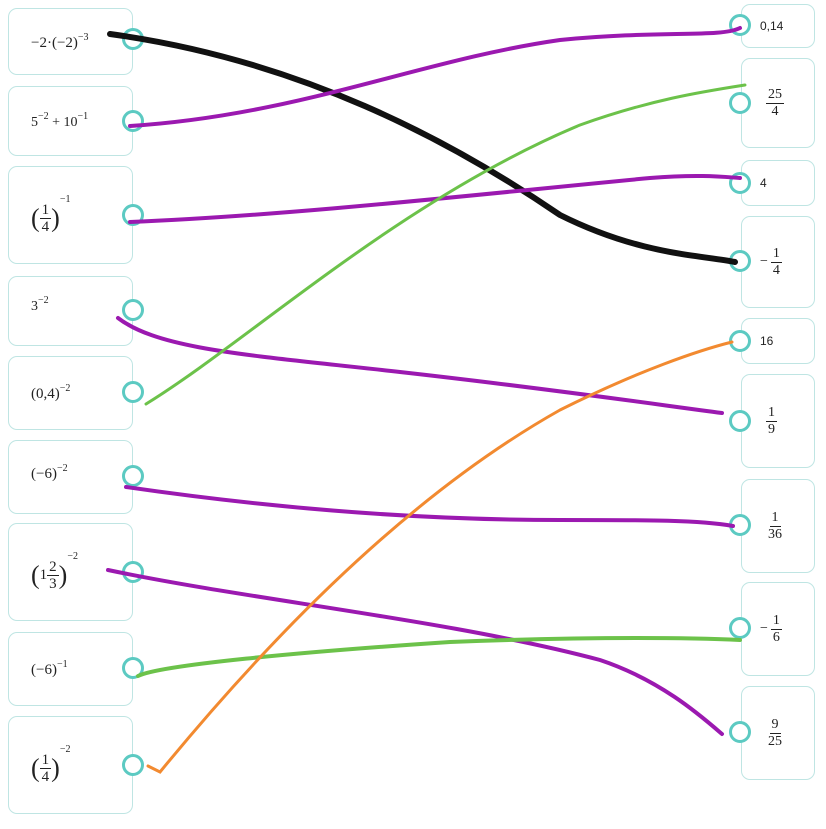 This screenshot has width=826, height=829. Describe the element at coordinates (778, 629) in the screenshot. I see `right-card-8: −1/6 −16` at that location.